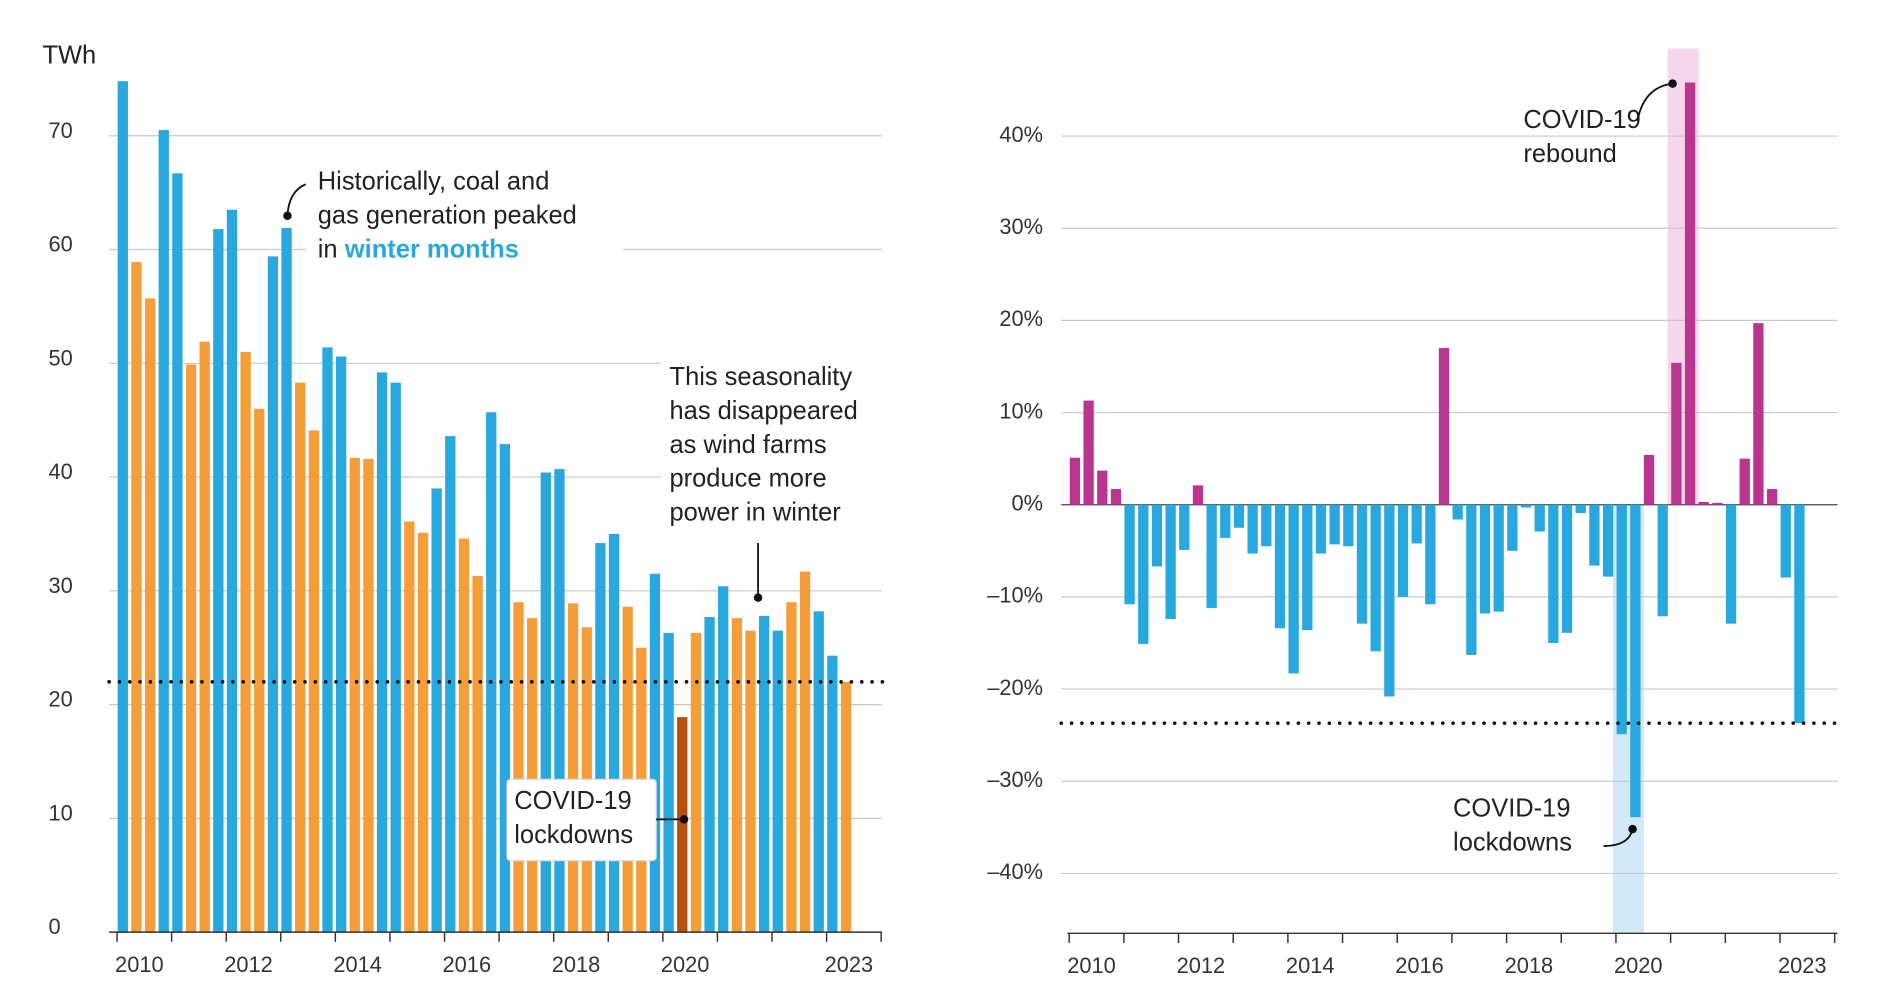  I want to click on annotation: has disappeared, so click(764, 411).